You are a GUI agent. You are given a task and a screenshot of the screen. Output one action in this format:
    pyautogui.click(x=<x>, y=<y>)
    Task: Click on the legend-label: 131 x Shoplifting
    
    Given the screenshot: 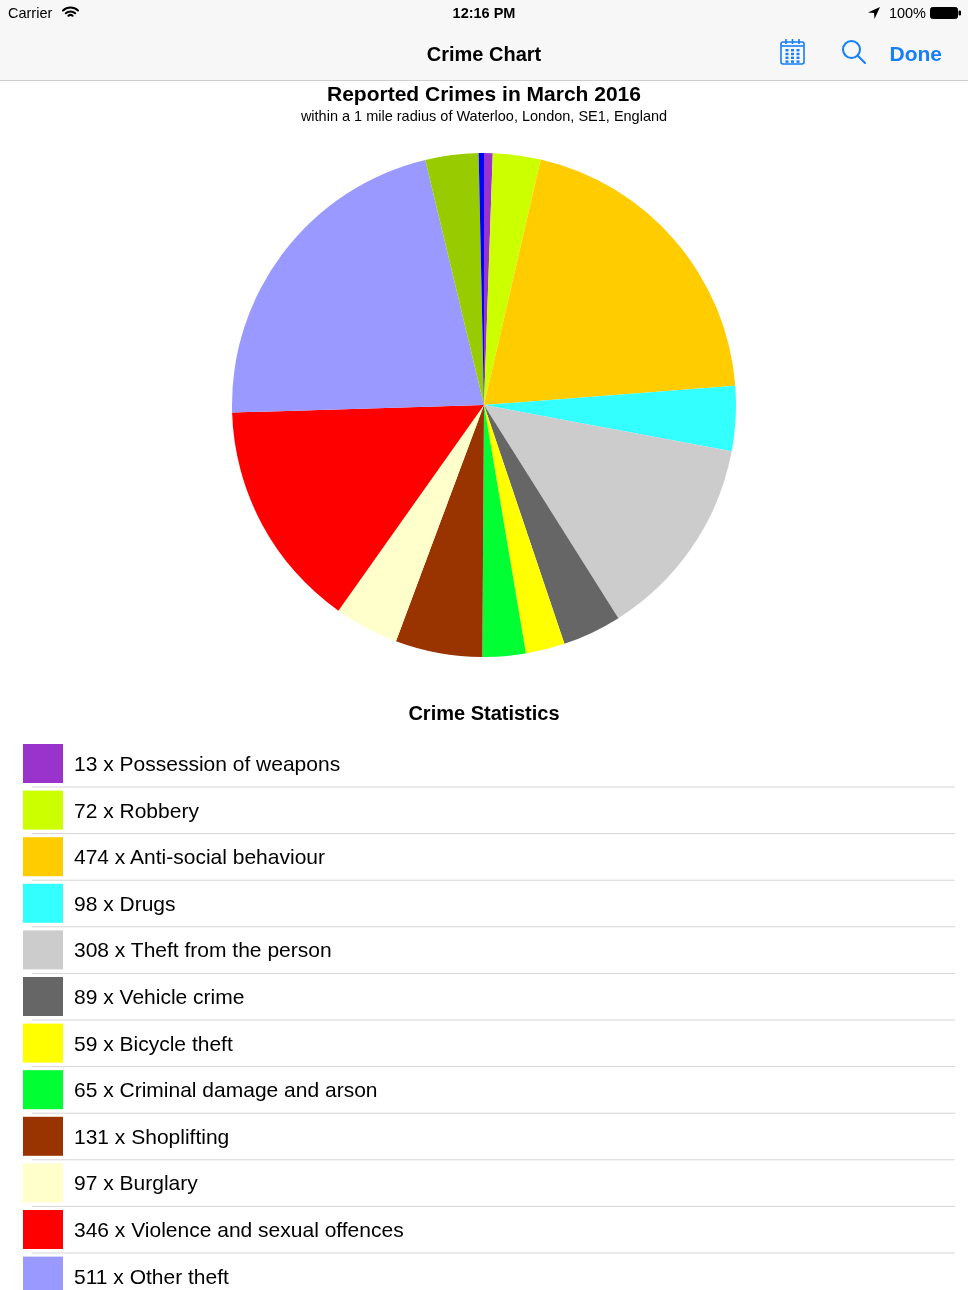 What is the action you would take?
    pyautogui.click(x=152, y=1136)
    